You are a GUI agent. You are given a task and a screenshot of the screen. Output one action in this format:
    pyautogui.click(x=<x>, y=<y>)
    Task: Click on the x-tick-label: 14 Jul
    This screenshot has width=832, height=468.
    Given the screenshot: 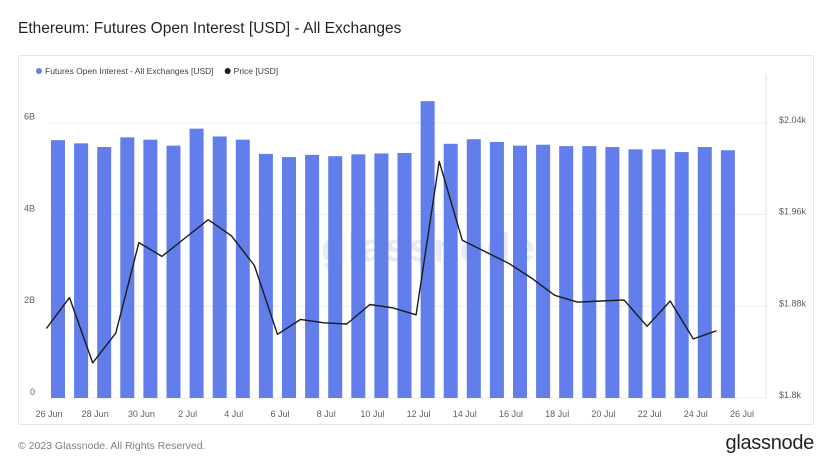 What is the action you would take?
    pyautogui.click(x=465, y=414)
    